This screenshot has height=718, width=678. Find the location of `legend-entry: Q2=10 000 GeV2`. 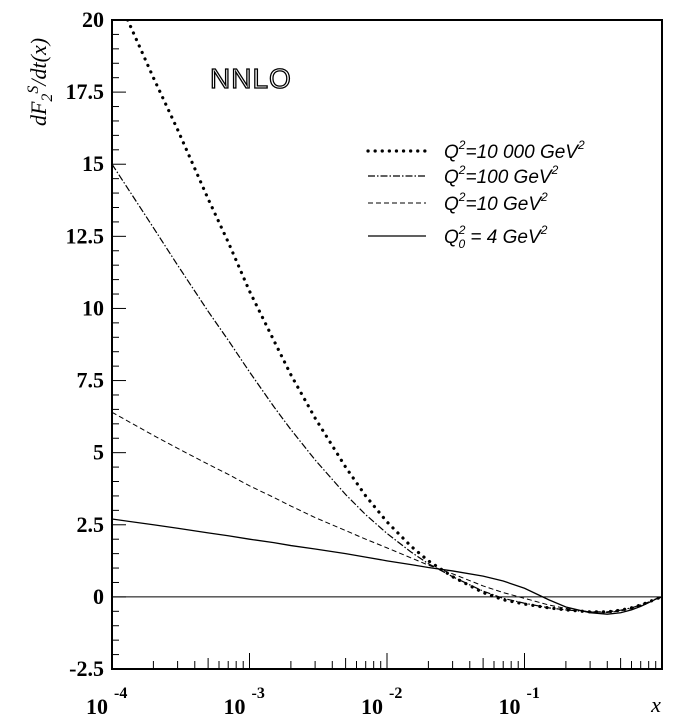

legend-entry: Q2=10 000 GeV2 is located at coordinates (475, 150).